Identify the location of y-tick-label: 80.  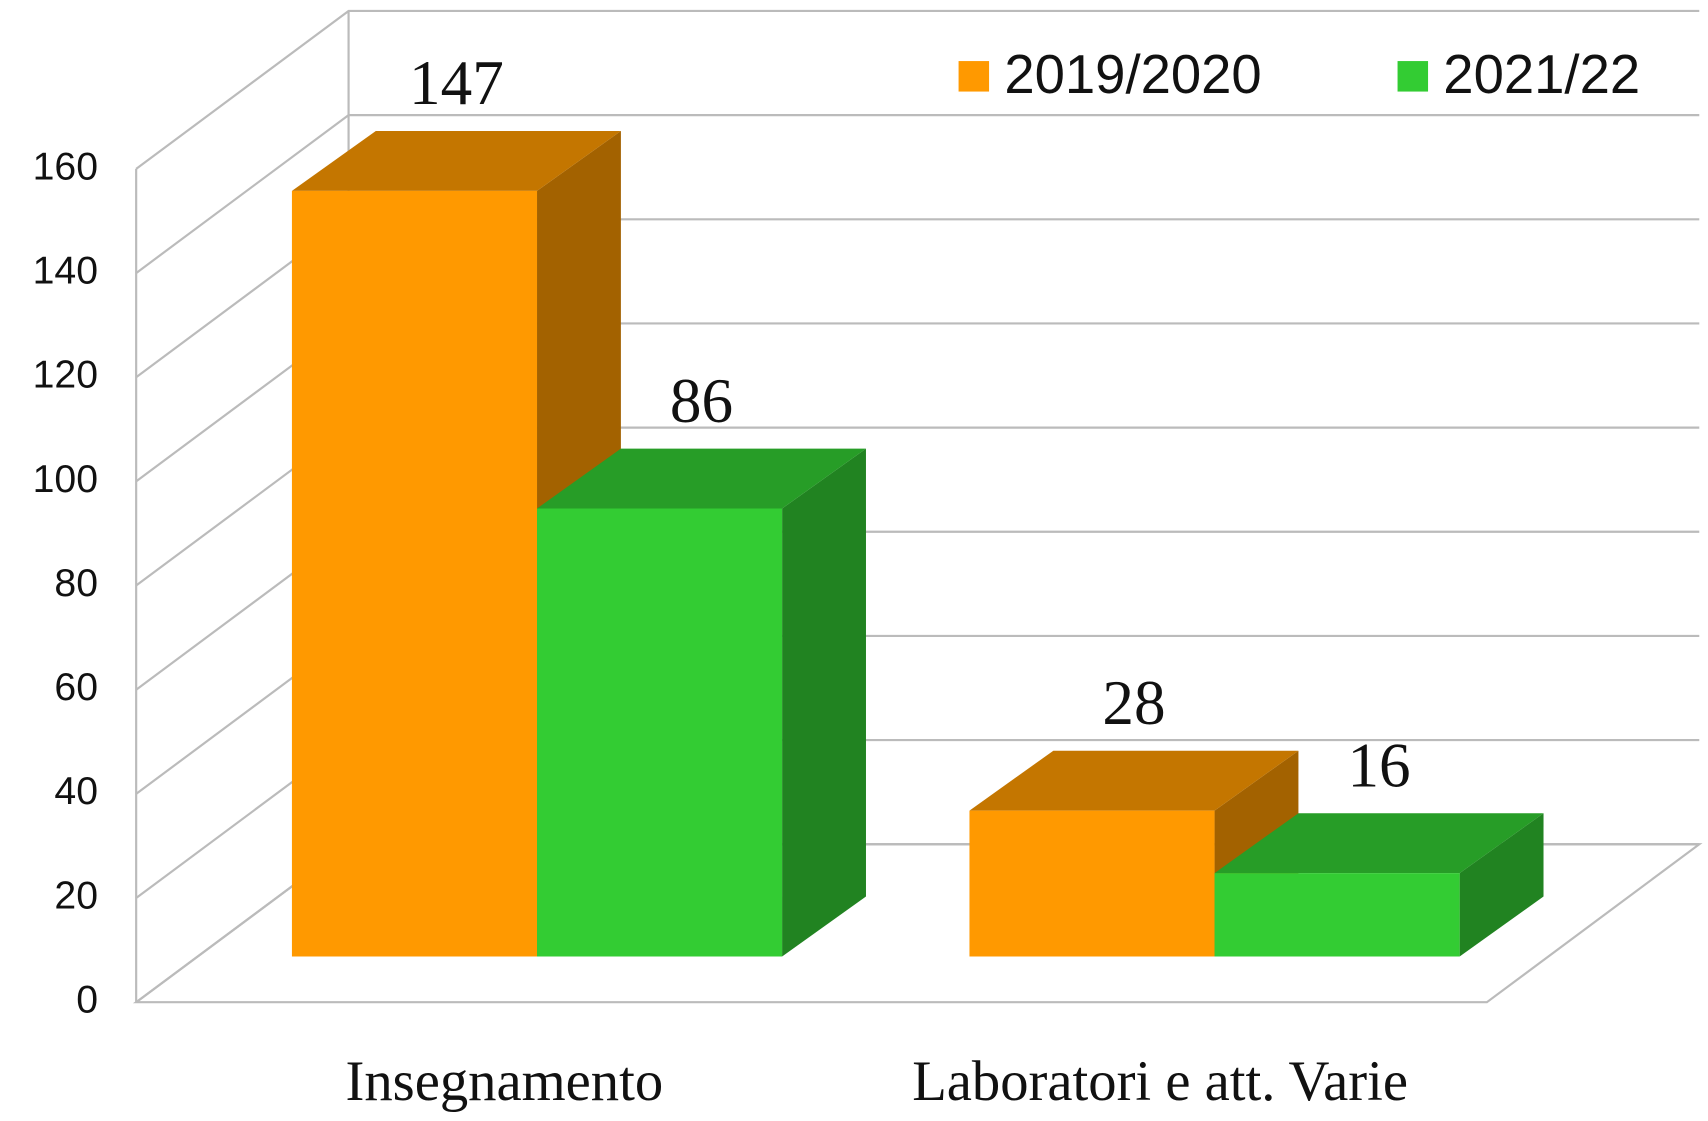
(76, 583).